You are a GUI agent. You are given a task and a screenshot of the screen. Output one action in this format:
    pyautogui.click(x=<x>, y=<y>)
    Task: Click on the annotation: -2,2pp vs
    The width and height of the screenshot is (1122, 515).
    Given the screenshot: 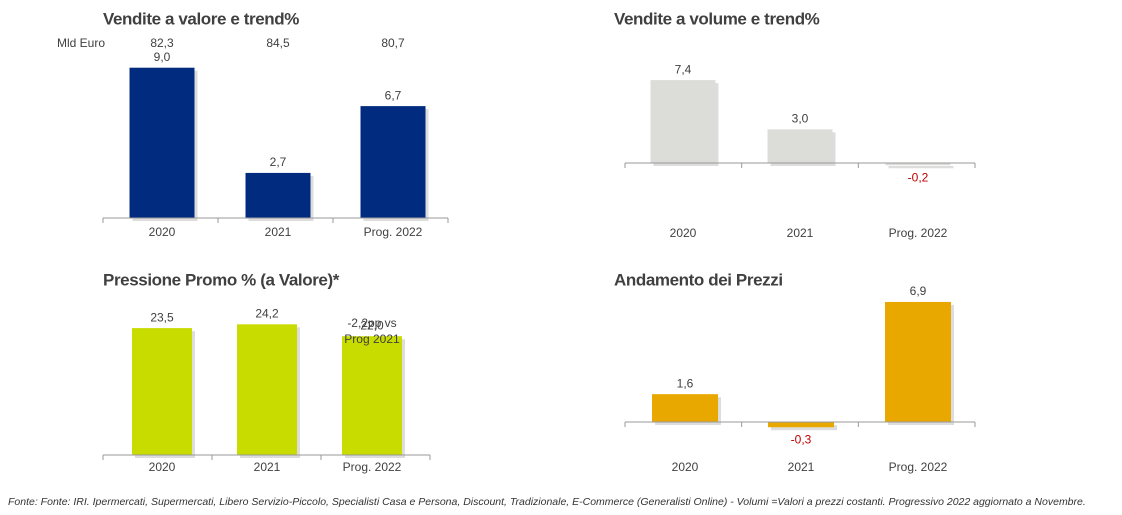 What is the action you would take?
    pyautogui.click(x=371, y=323)
    